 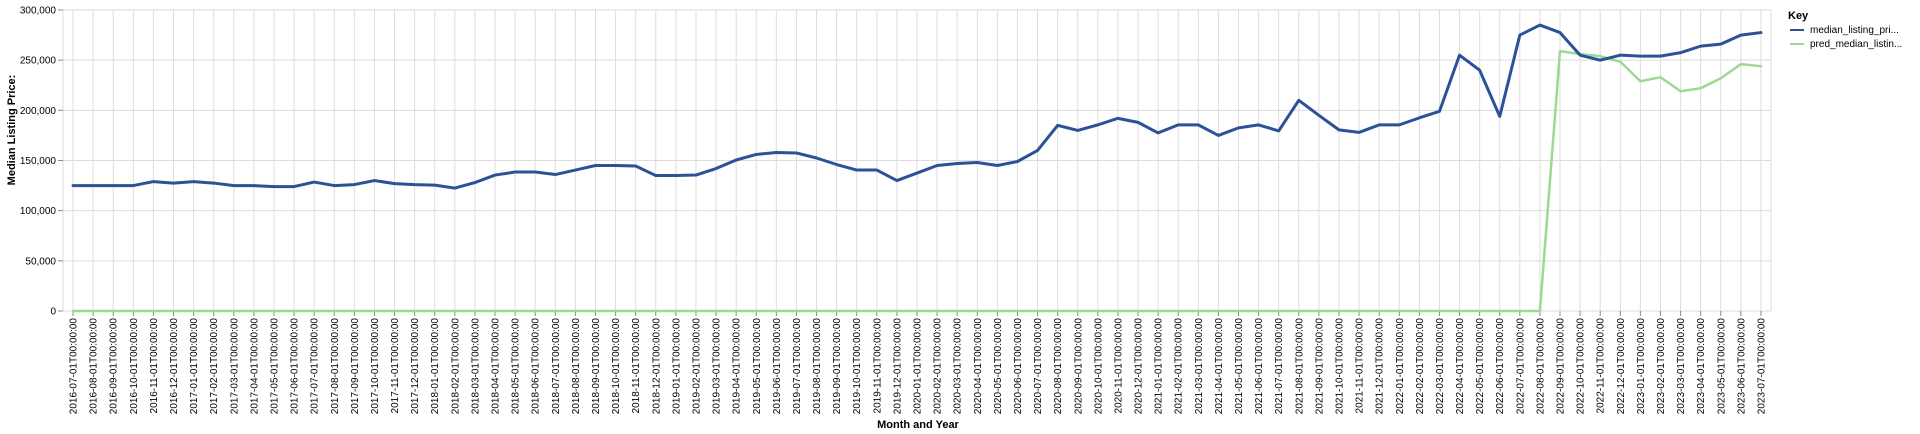 What do you see at coordinates (435, 366) in the screenshot?
I see `x-tick-label: 2018-01-01T00:00:00` at bounding box center [435, 366].